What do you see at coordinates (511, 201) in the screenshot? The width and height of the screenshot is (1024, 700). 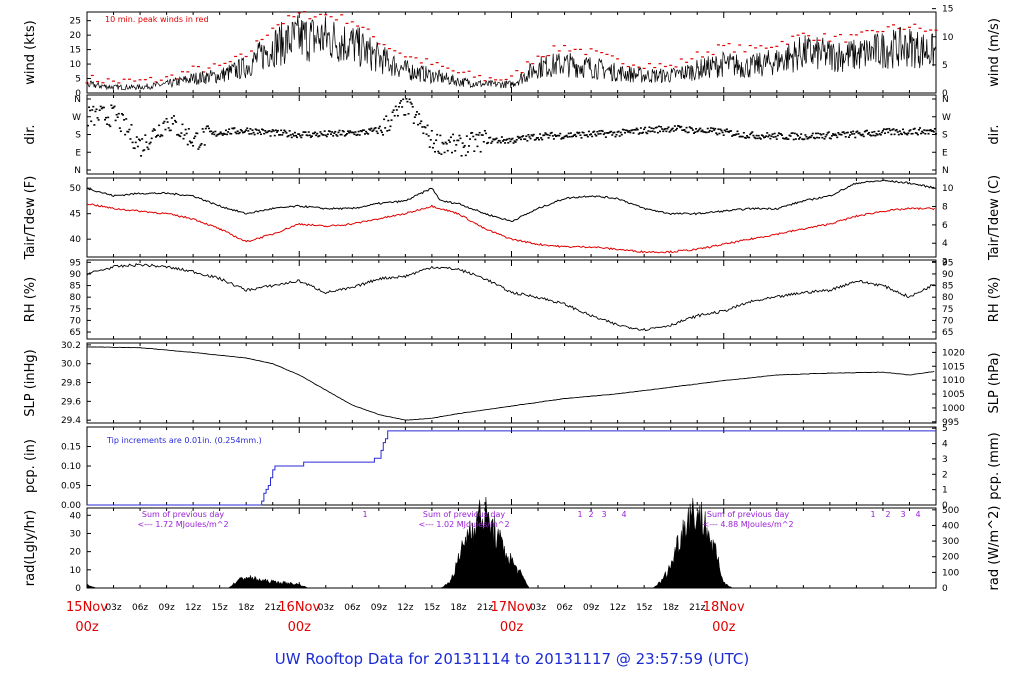 I see `air-temperature-line` at bounding box center [511, 201].